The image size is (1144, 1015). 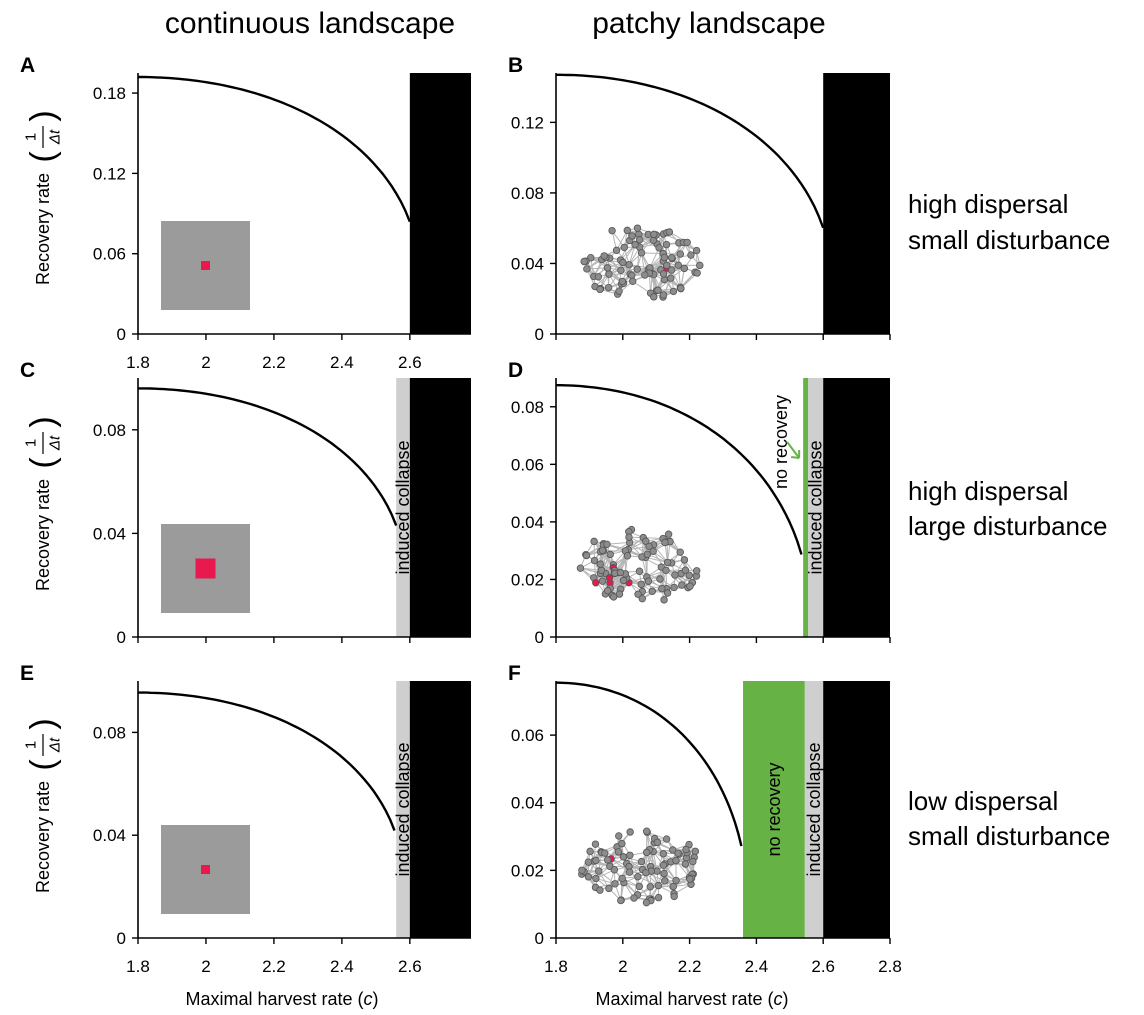 What do you see at coordinates (1009, 222) in the screenshot?
I see `row-label-1: high dispersal small disturbance` at bounding box center [1009, 222].